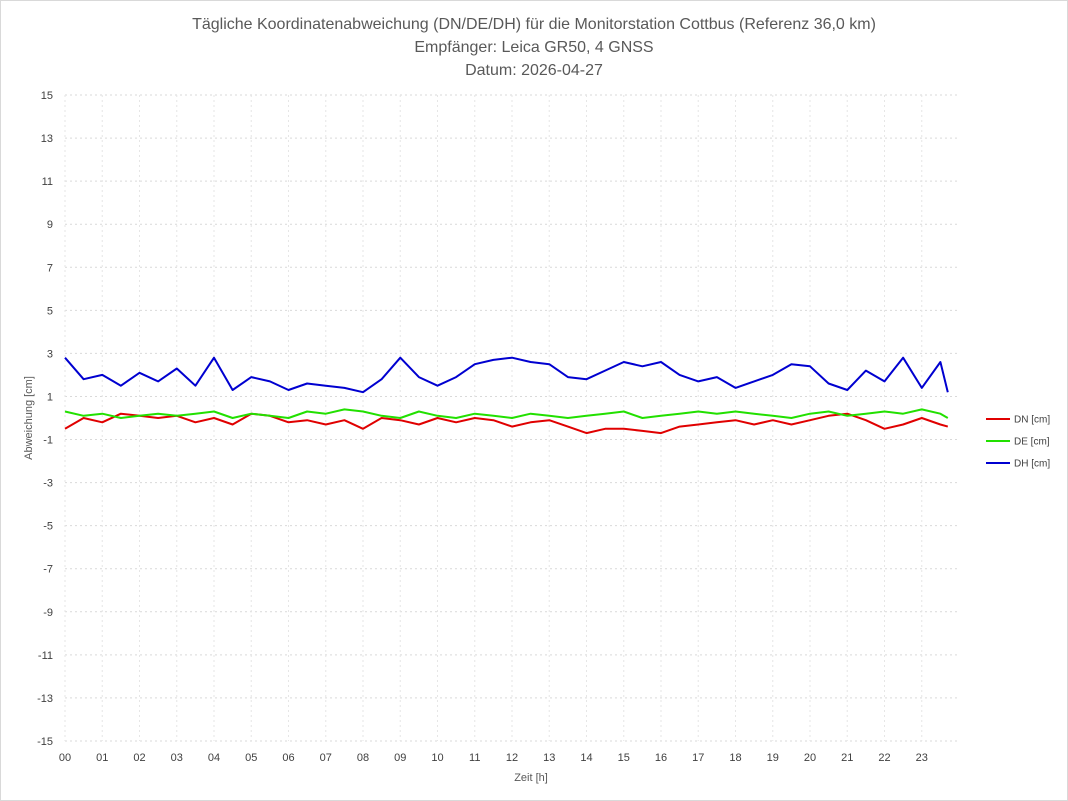  I want to click on x-tick-label: 14, so click(586, 758).